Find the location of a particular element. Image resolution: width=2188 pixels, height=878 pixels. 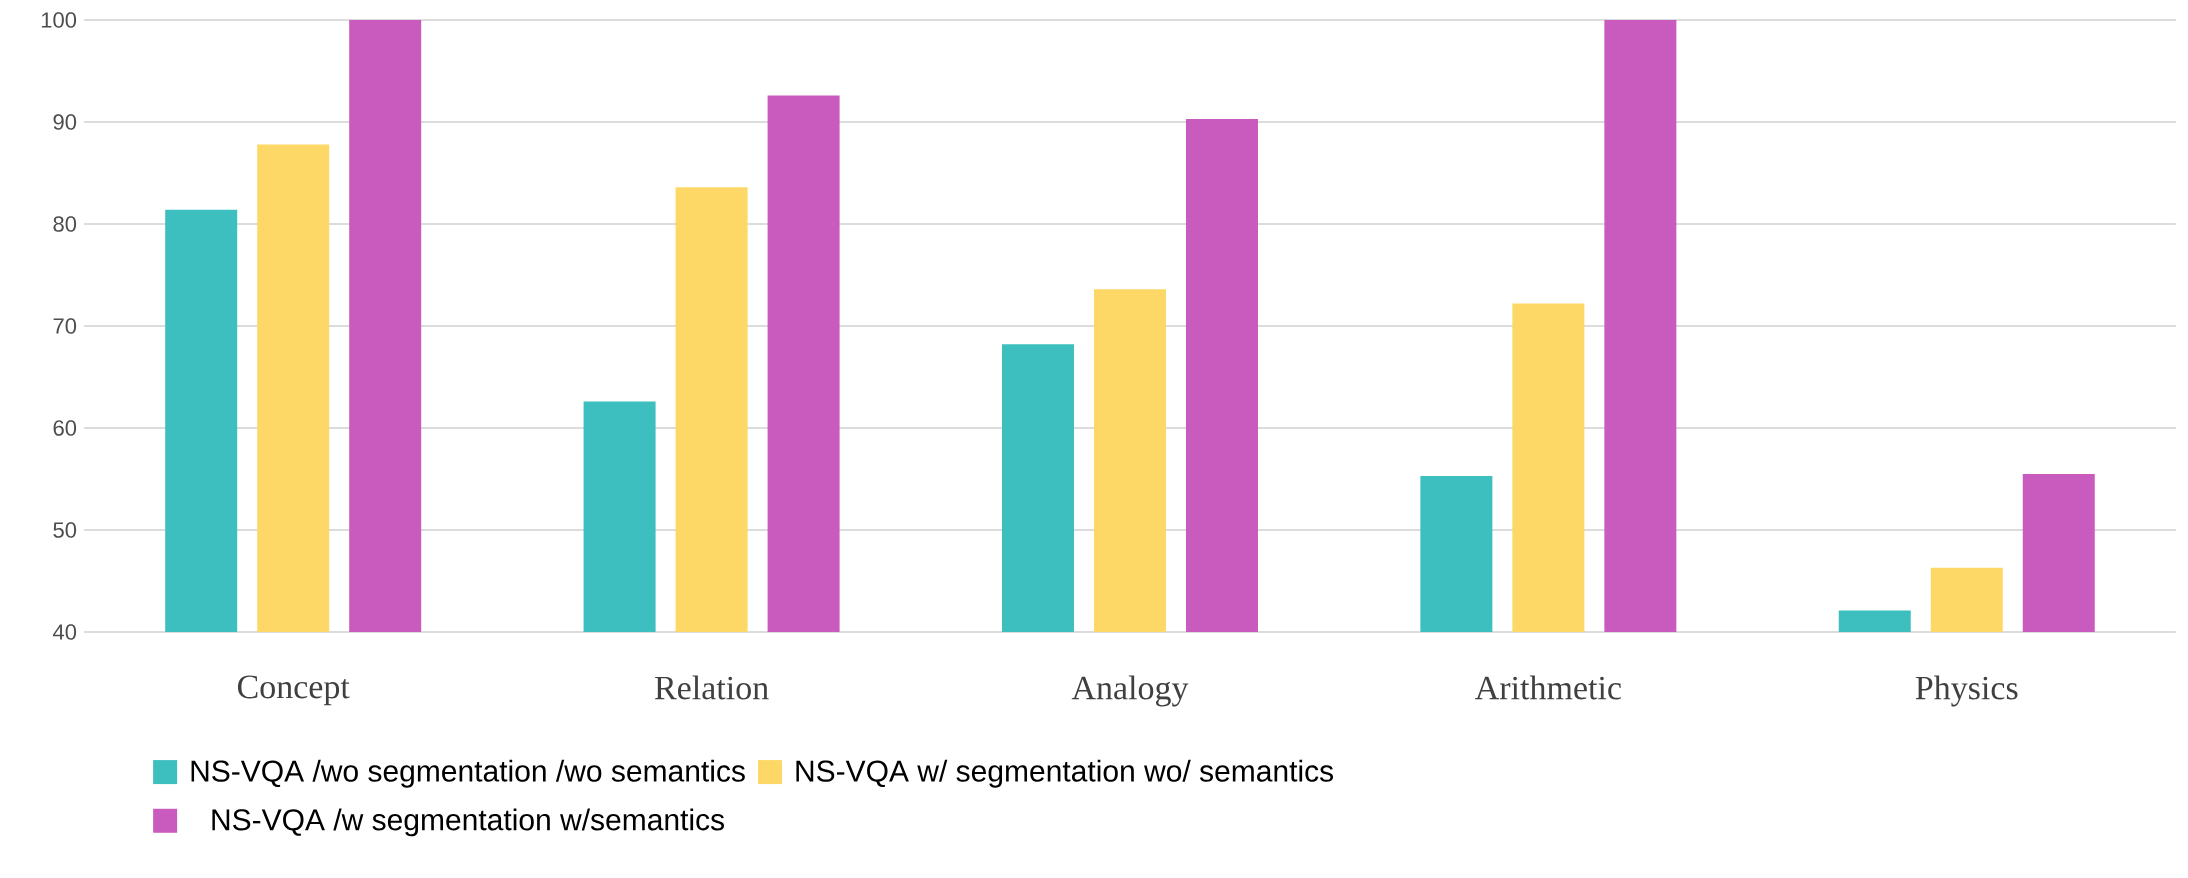

y-tick-label: 90 is located at coordinates (65, 122).